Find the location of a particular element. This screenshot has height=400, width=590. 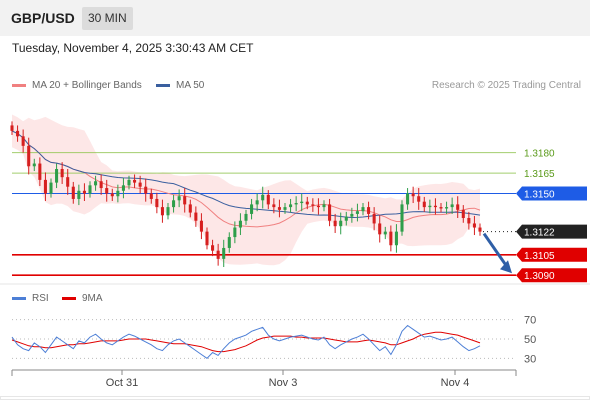

level-label-4: 1.3105 is located at coordinates (539, 256).